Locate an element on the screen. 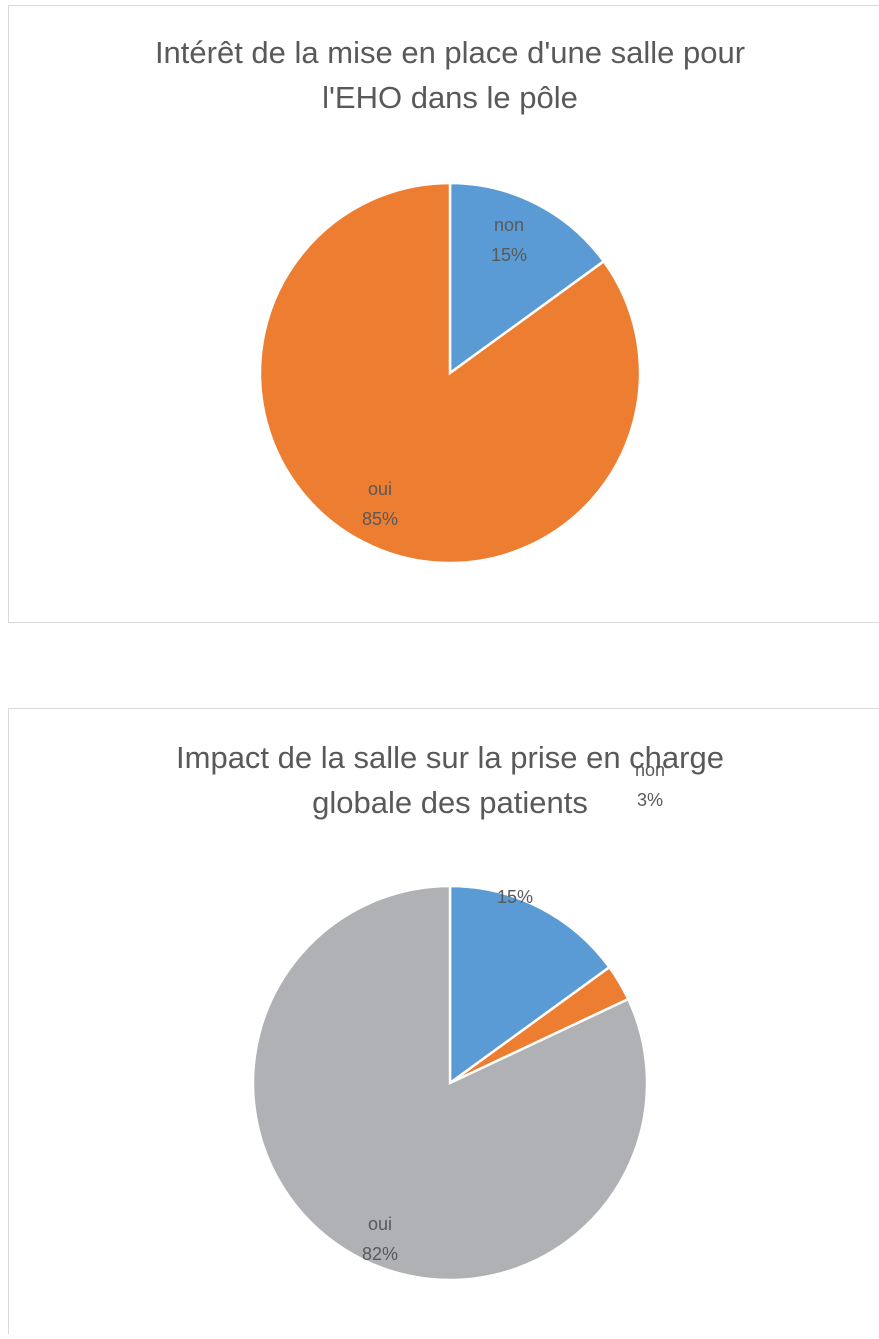  slice-label-value: 85% is located at coordinates (380, 519).